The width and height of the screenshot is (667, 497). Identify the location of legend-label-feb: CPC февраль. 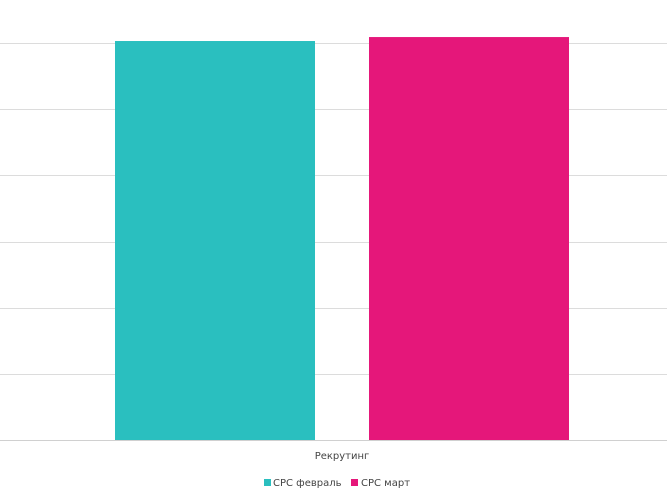
(307, 483).